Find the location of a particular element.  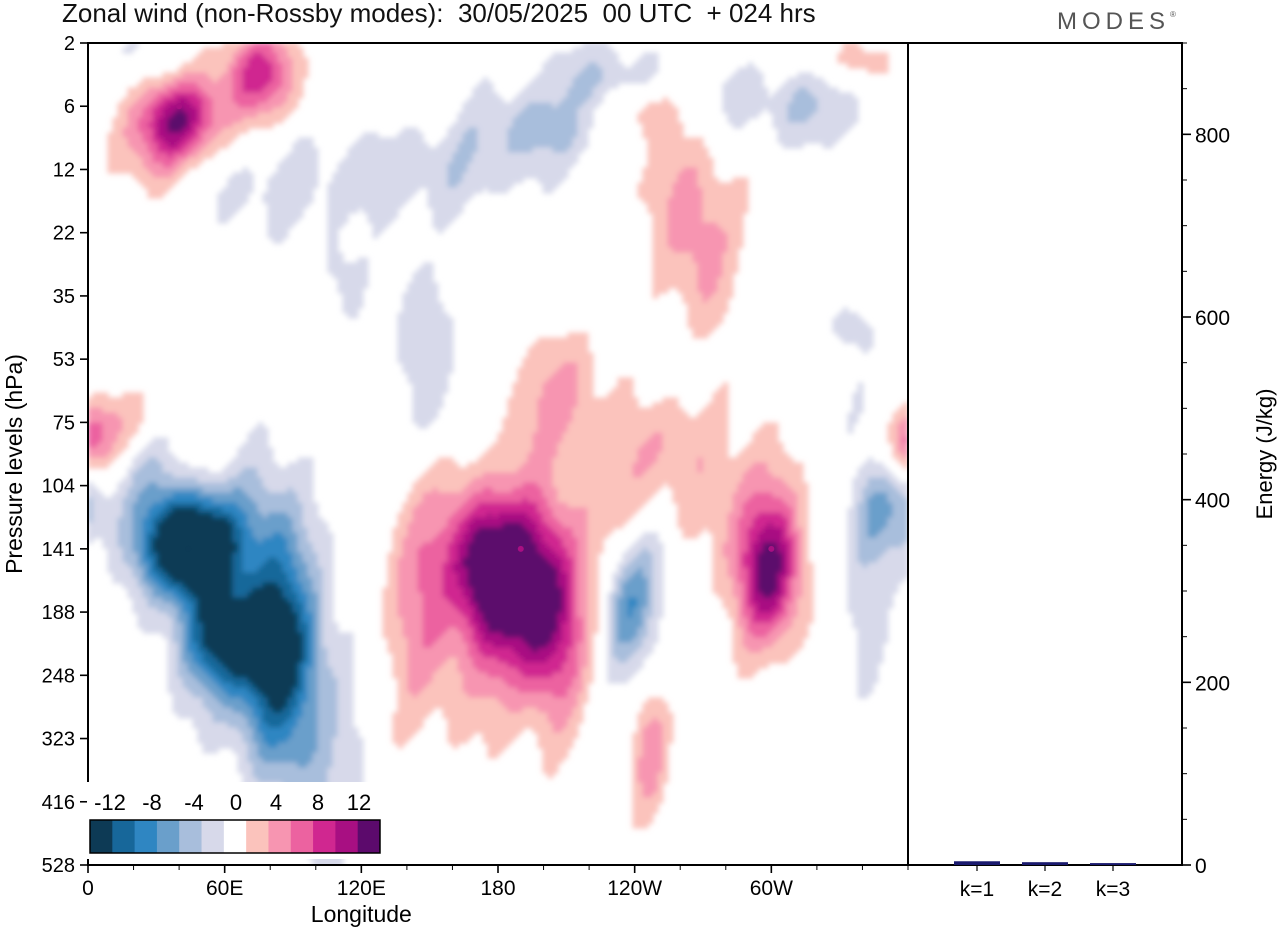

y-axis-label: Pressure levels (hPa) is located at coordinates (14, 464).